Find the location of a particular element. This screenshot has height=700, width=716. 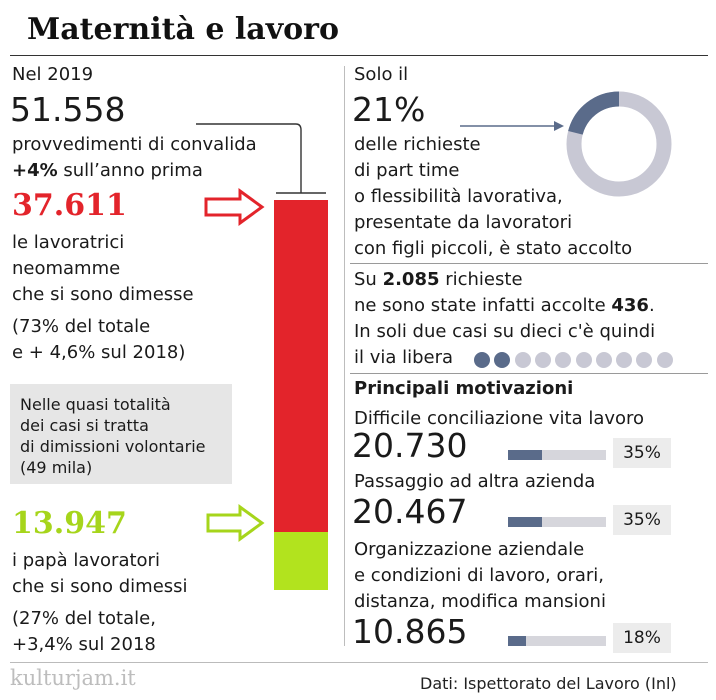

arrow-green is located at coordinates (235, 523).